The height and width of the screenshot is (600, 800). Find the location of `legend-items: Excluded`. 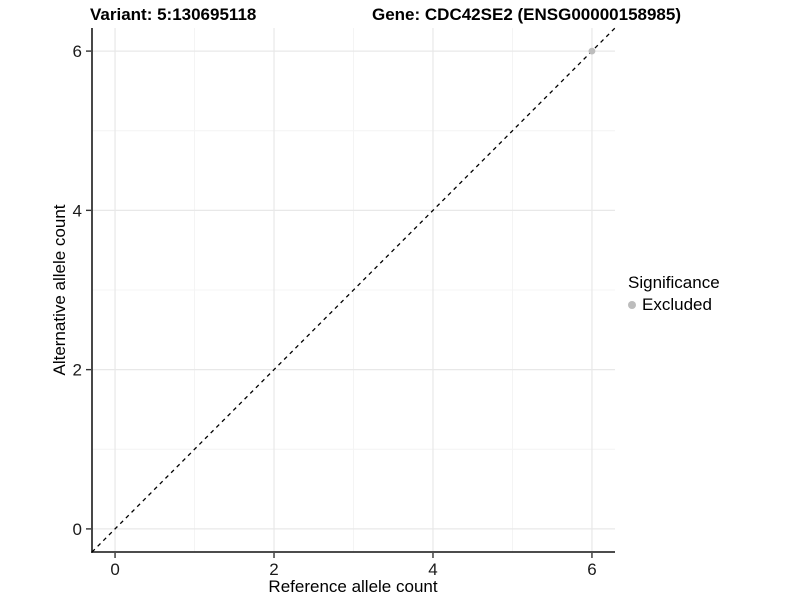

legend-items: Excluded is located at coordinates (674, 305).